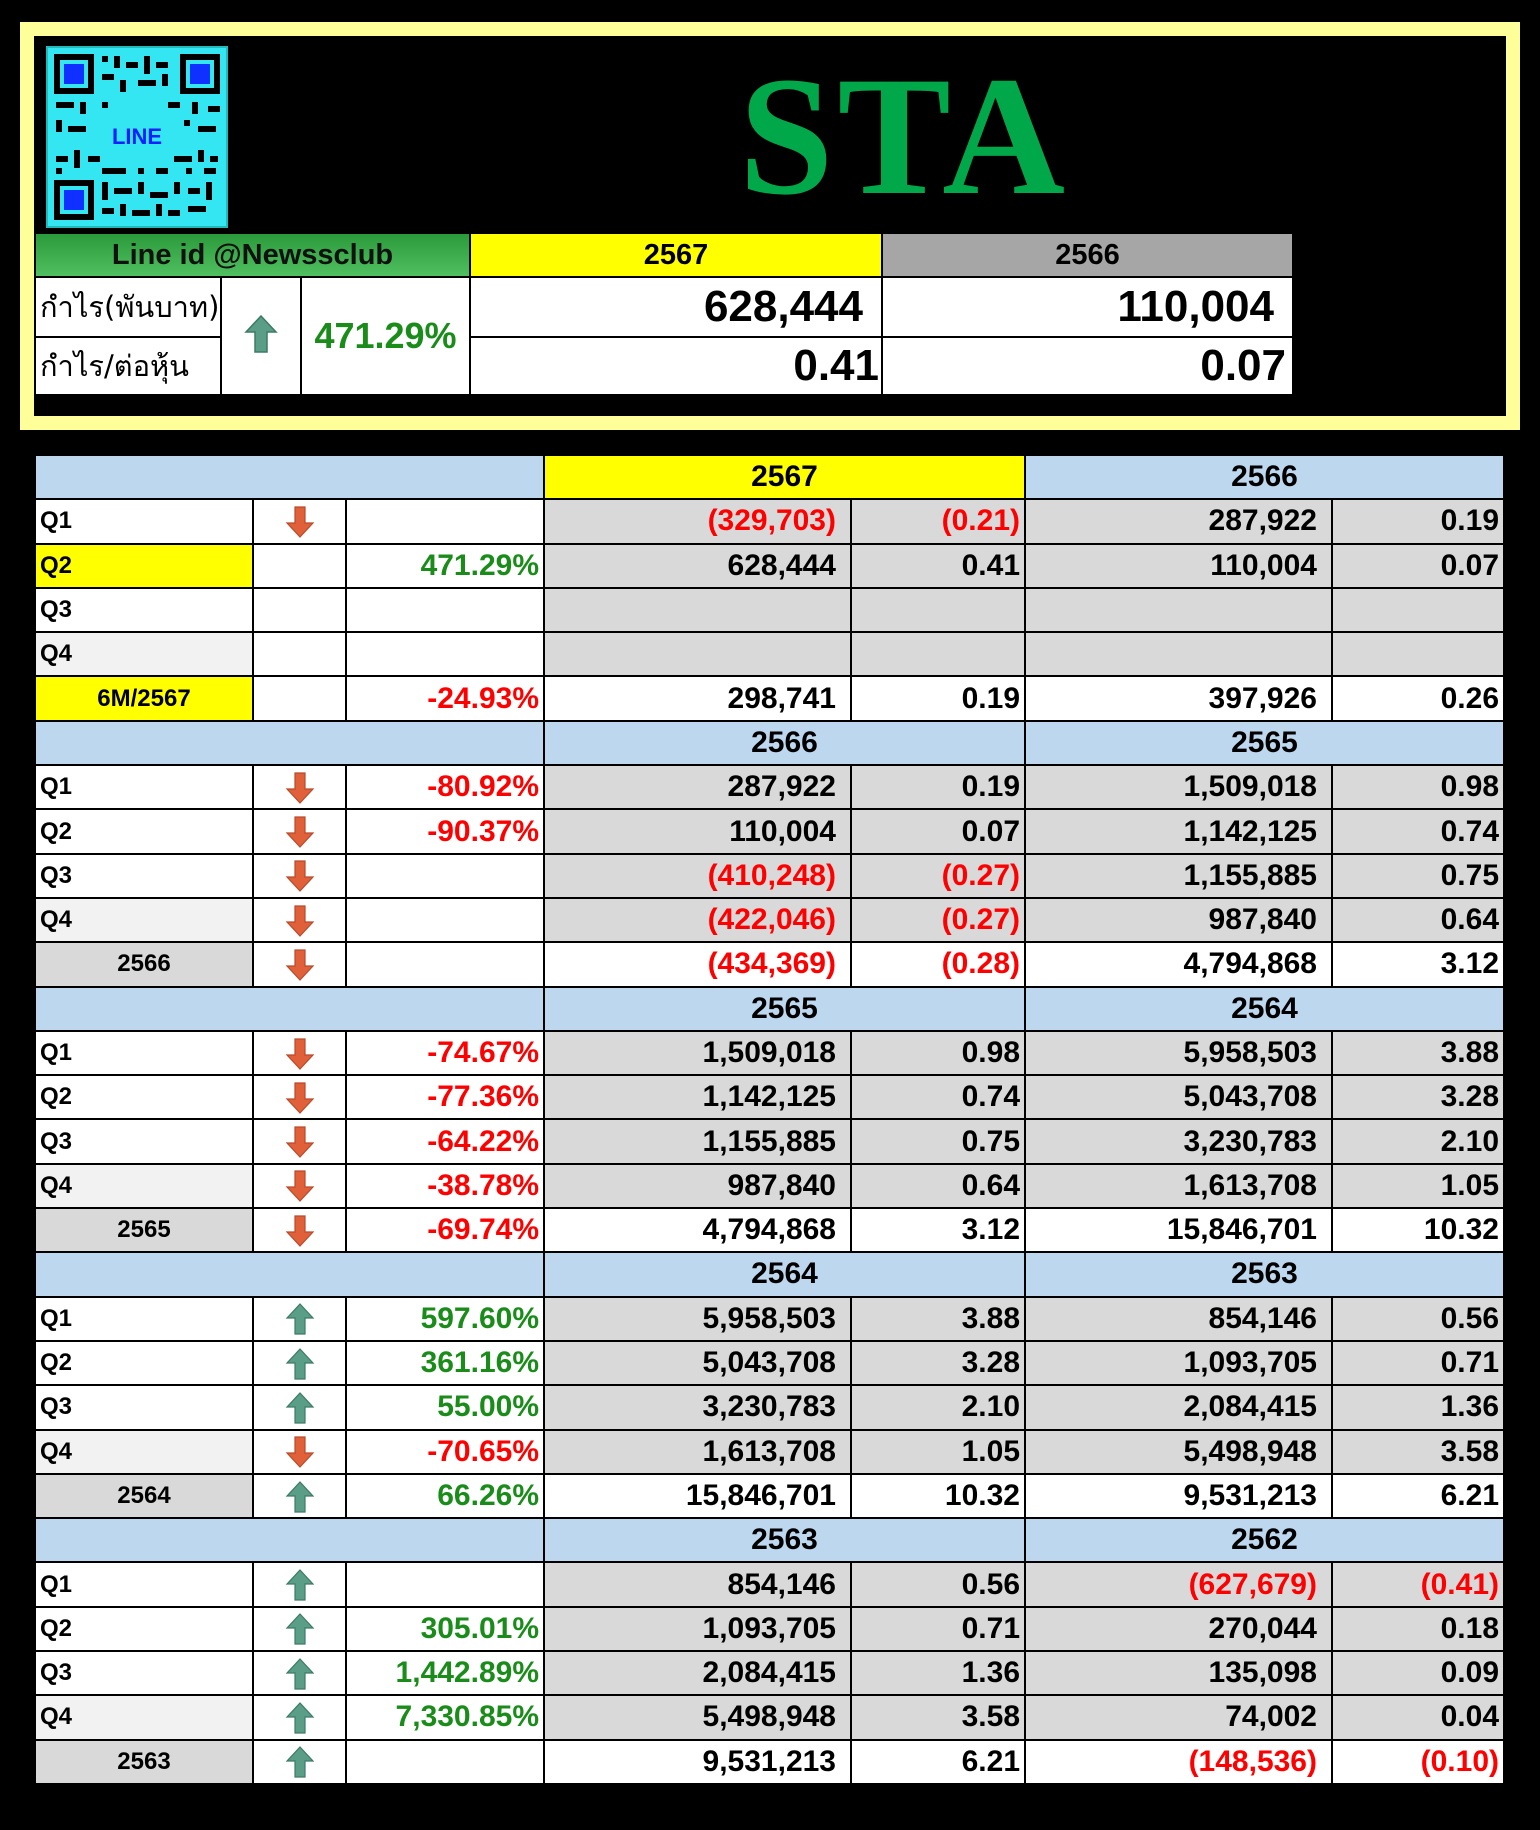 The image size is (1540, 1830). I want to click on quarter-row: Q2 471.29% 628,444 0.41 110,004 0.07, so click(769, 565).